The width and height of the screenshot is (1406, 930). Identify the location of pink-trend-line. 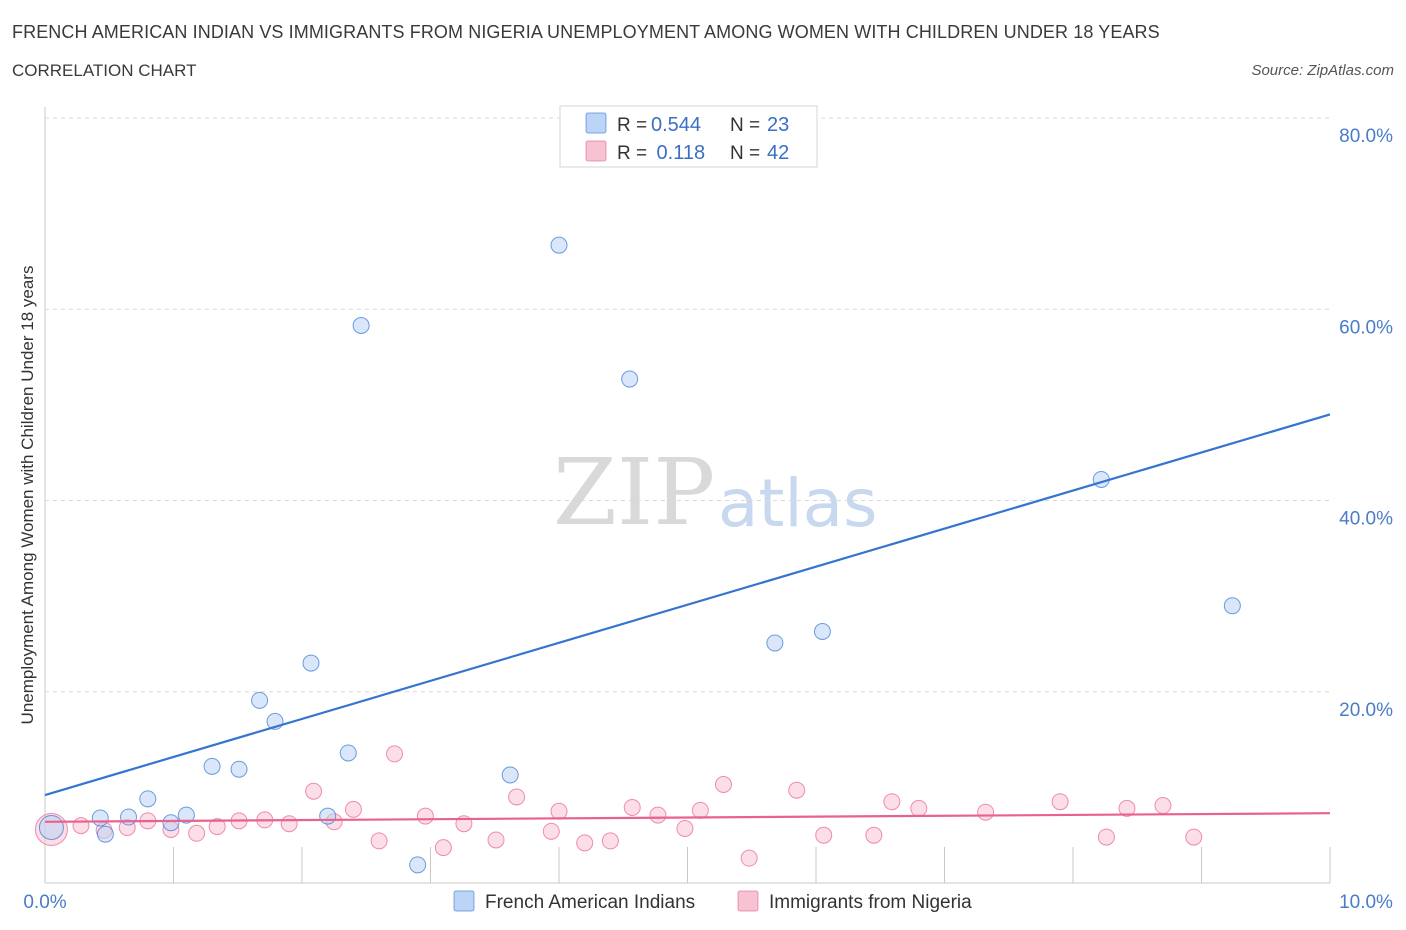
(687, 817).